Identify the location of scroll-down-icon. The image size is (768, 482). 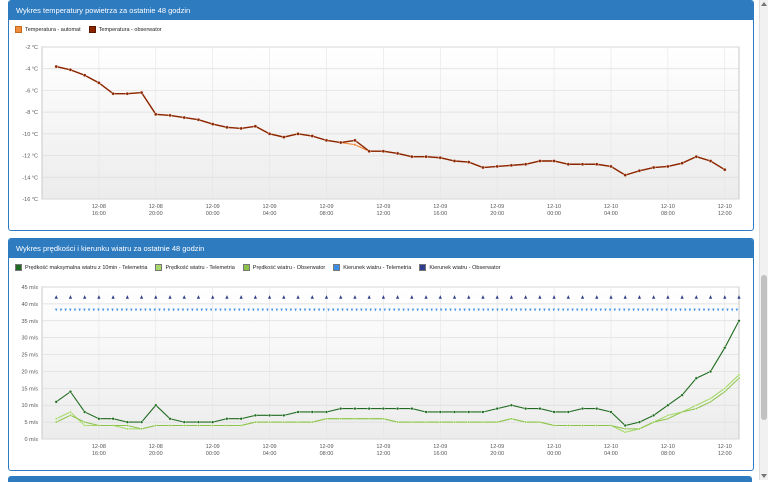
(764, 476).